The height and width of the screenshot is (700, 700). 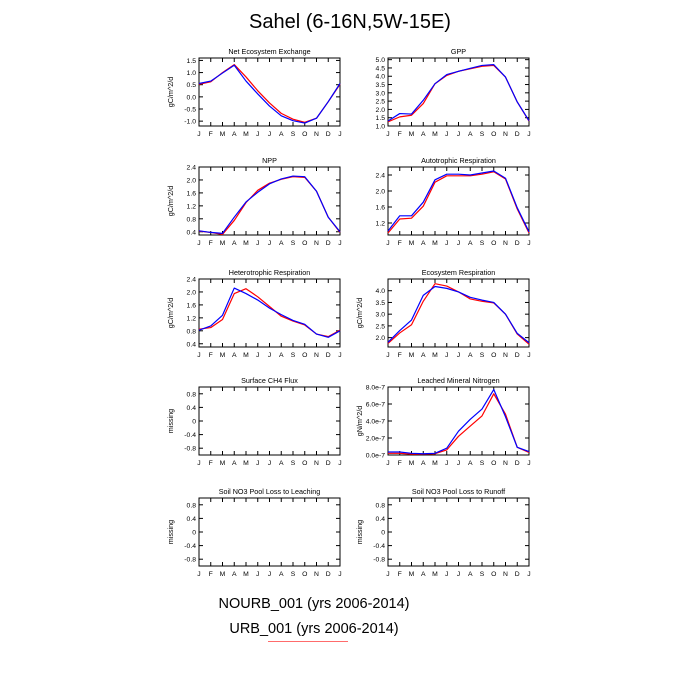 I want to click on y-tick-label: 0.5, so click(x=192, y=85).